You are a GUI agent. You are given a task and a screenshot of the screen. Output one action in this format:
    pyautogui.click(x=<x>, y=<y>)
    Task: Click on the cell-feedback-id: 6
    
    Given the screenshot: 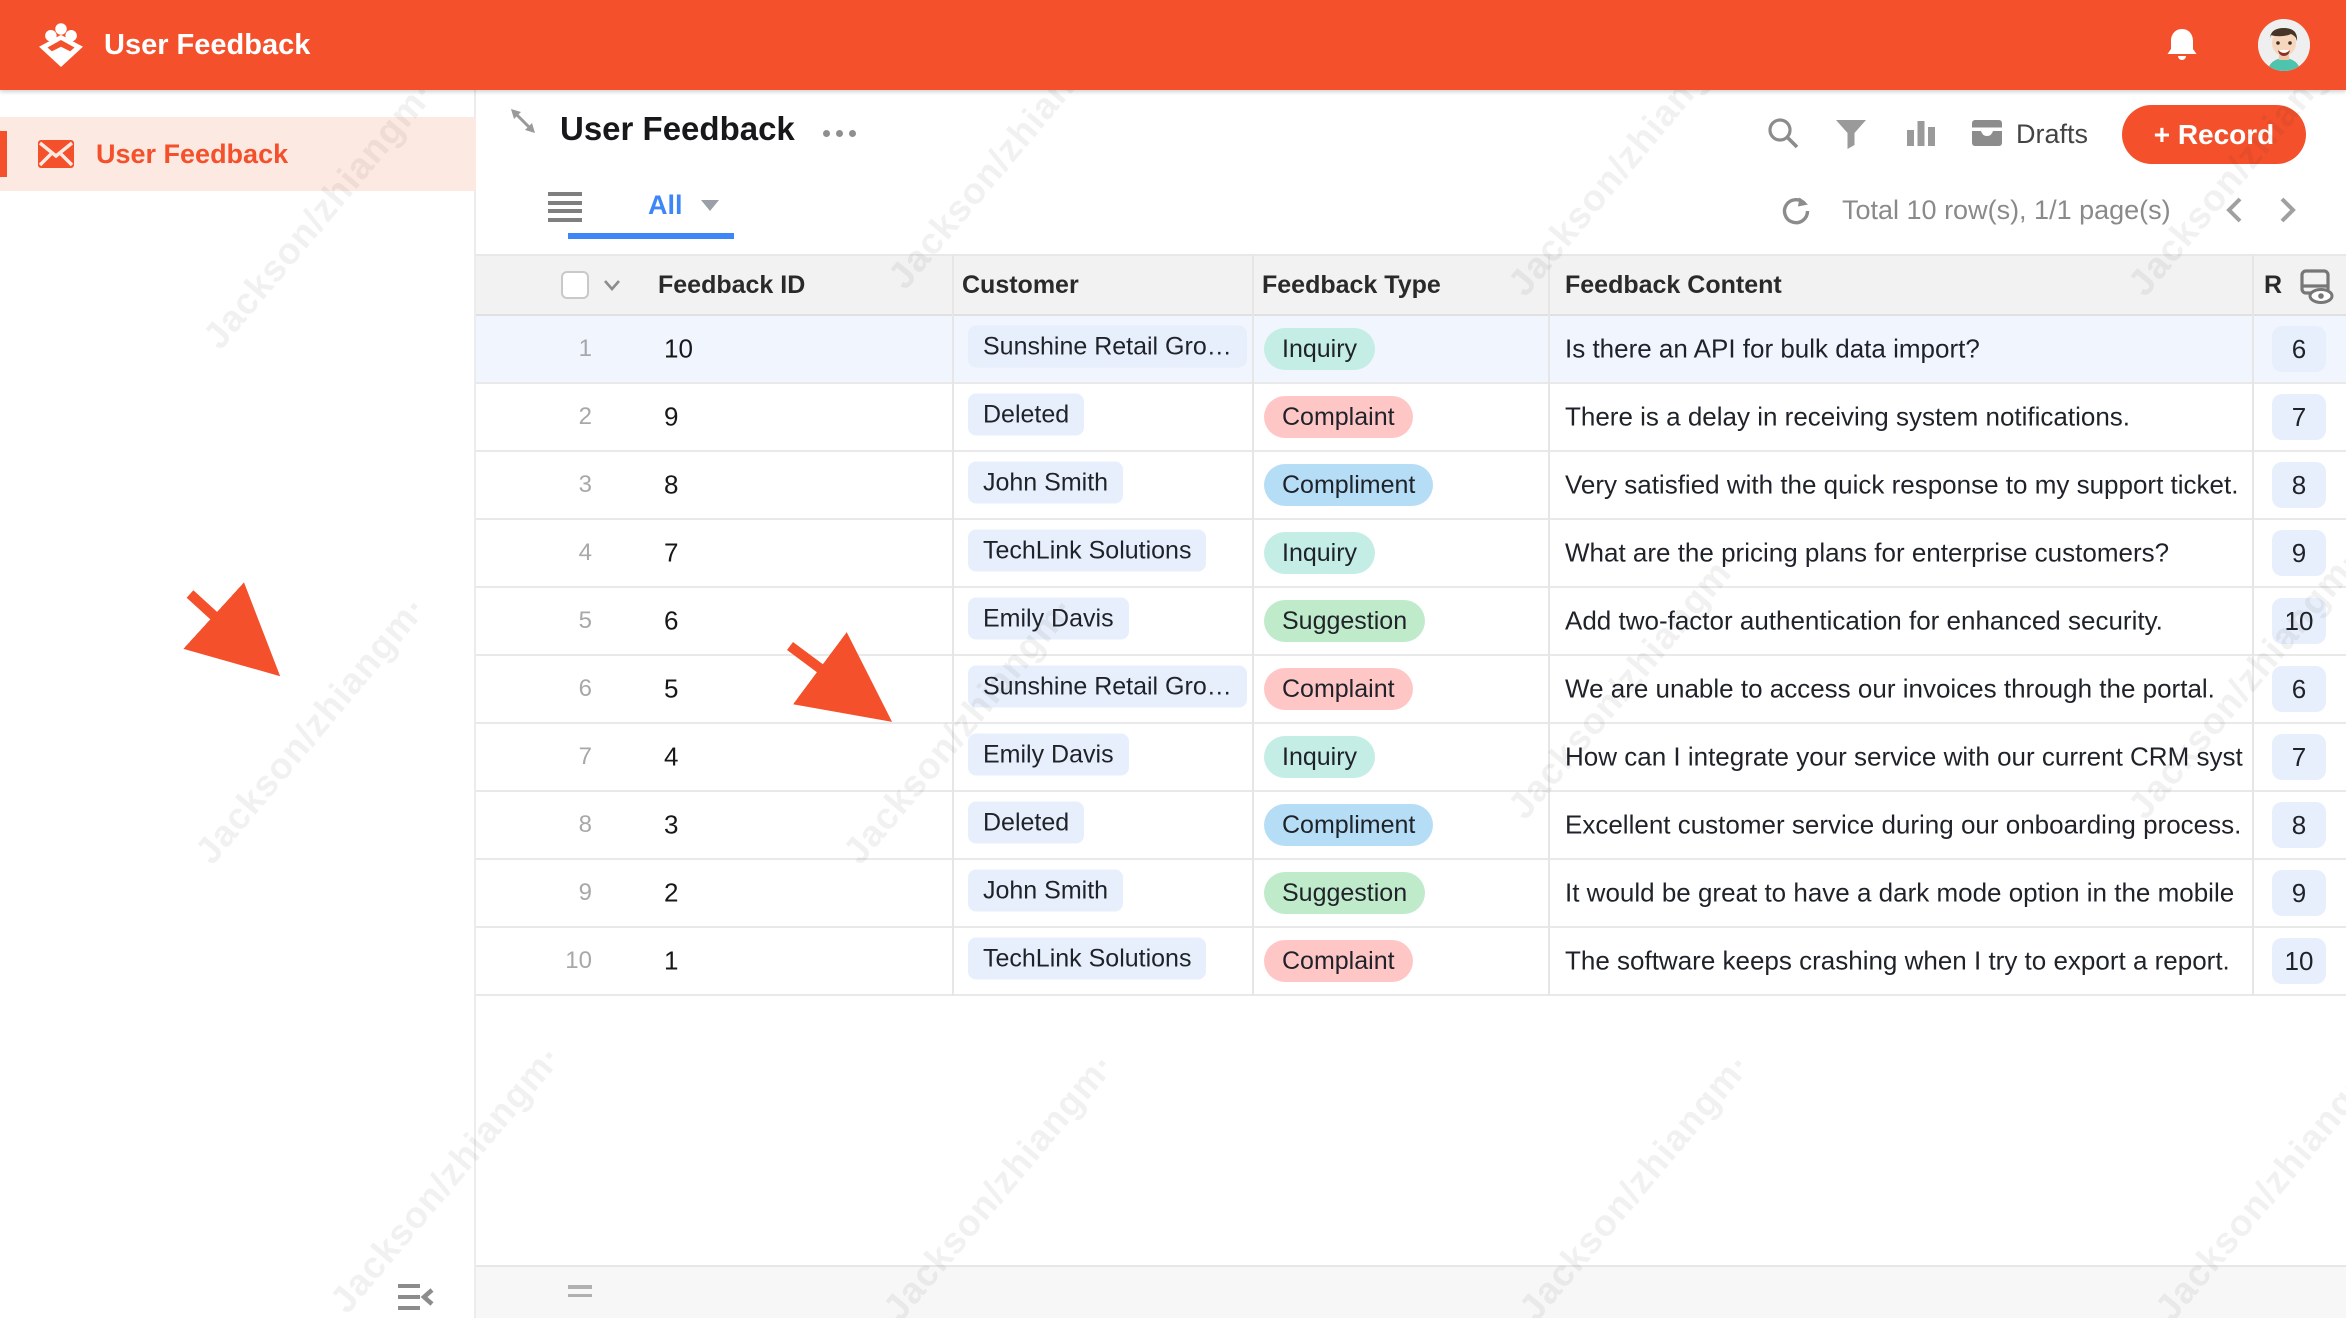 What is the action you would take?
    pyautogui.click(x=671, y=620)
    